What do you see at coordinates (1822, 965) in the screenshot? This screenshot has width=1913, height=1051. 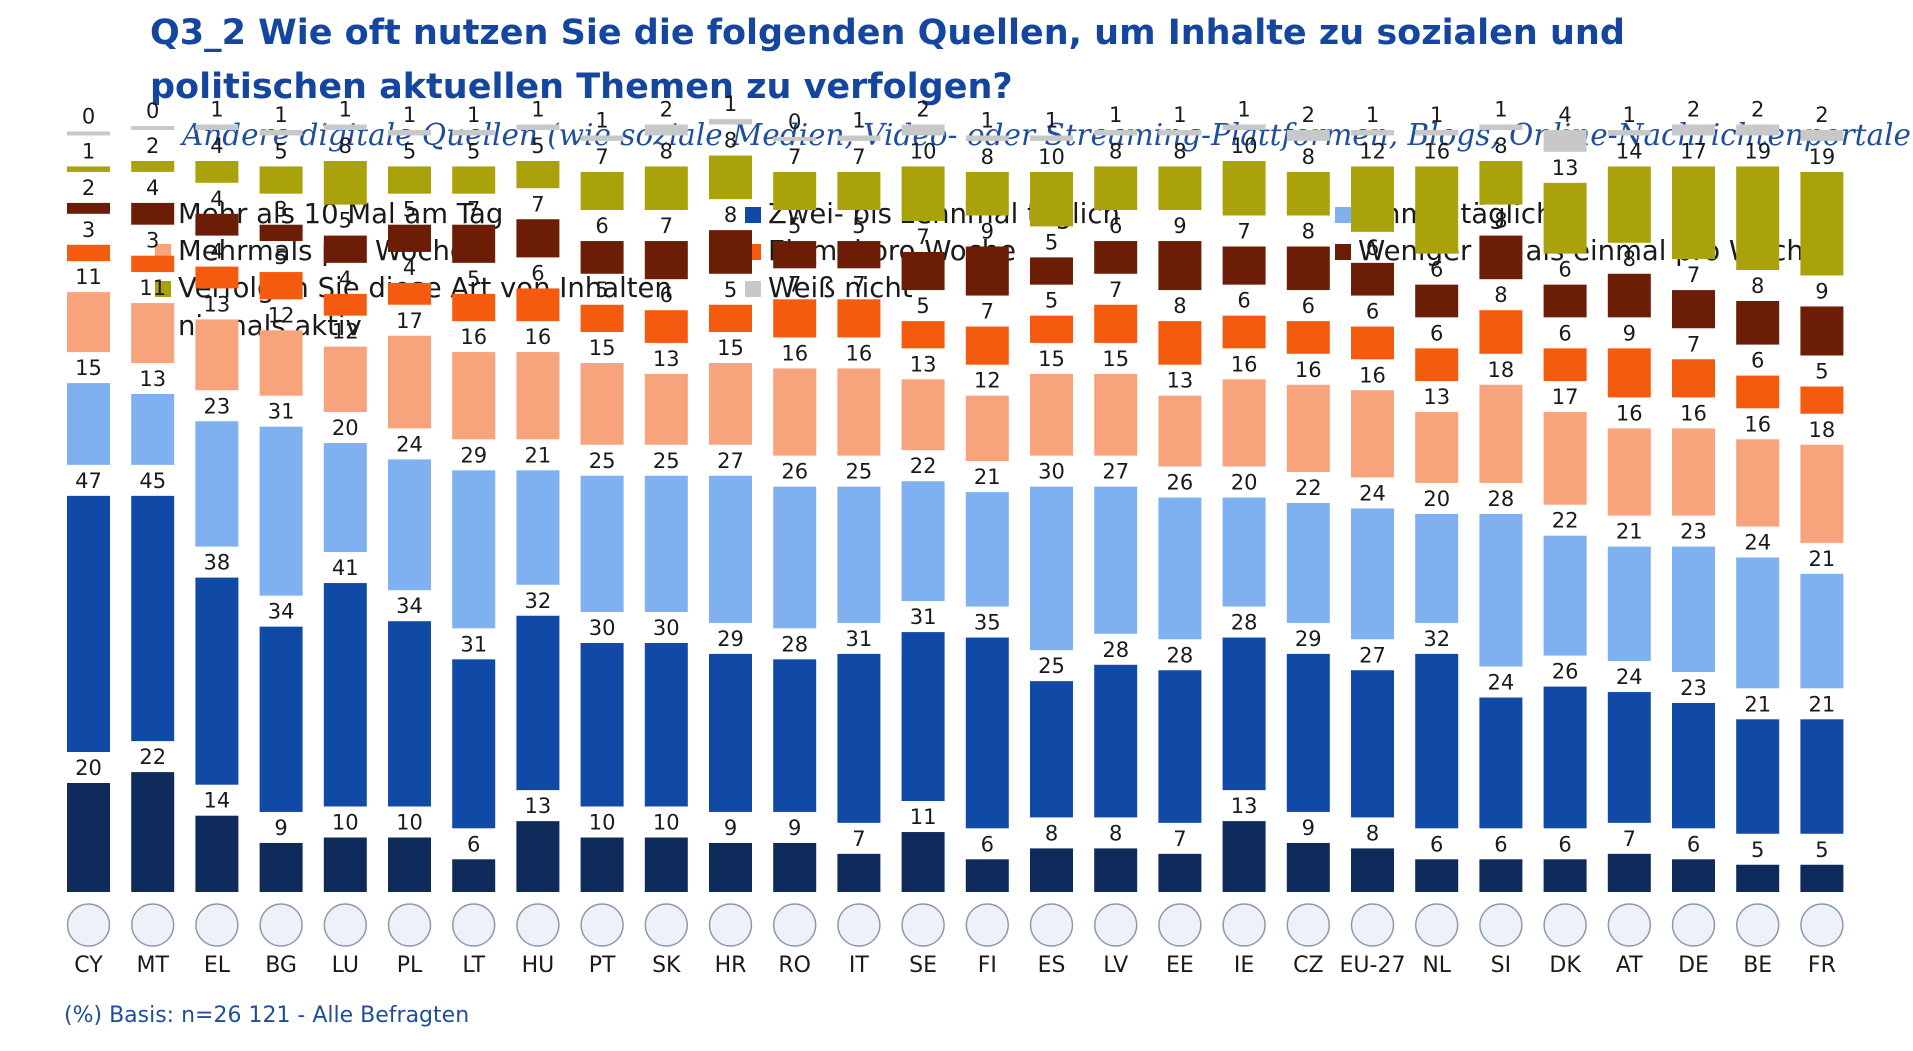 I see `category-label: FR` at bounding box center [1822, 965].